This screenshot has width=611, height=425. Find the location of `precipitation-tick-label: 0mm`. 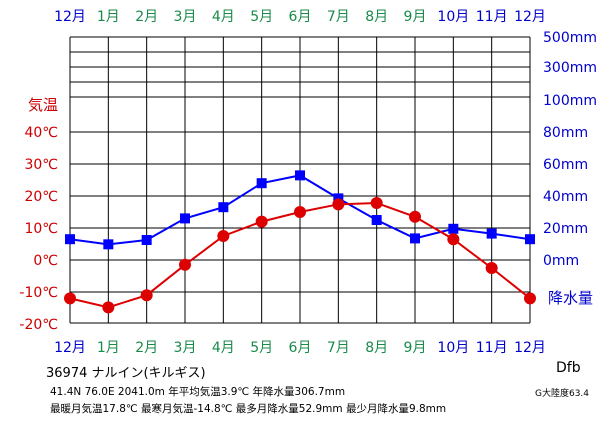

precipitation-tick-label: 0mm is located at coordinates (561, 261).